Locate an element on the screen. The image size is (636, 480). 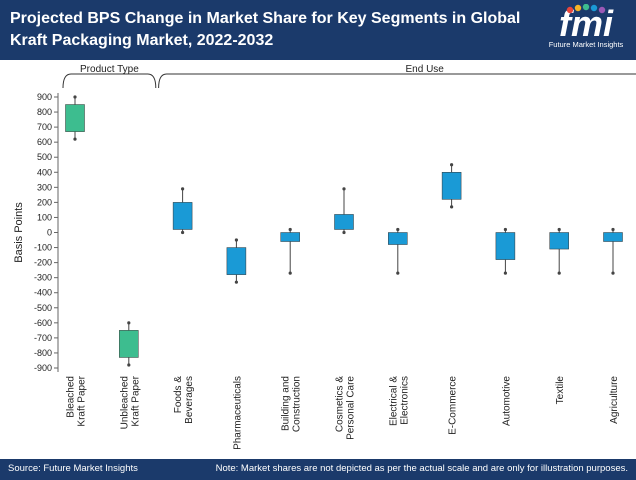
x-category-label: Electronics is located at coordinates (404, 400).